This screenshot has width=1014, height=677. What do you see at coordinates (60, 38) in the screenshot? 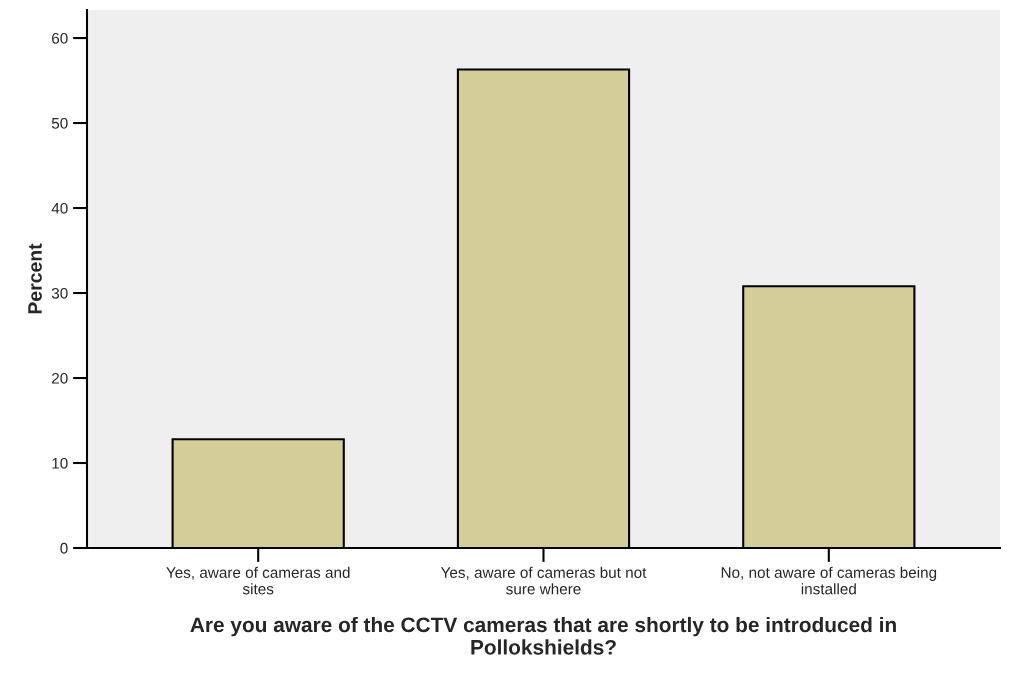
I see `y-tick-label: 60` at bounding box center [60, 38].